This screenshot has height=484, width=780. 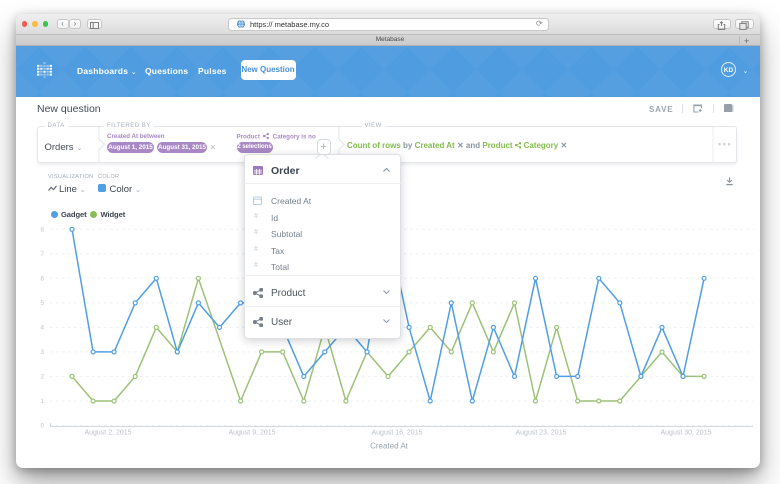 What do you see at coordinates (43, 254) in the screenshot?
I see `svg-text: 7` at bounding box center [43, 254].